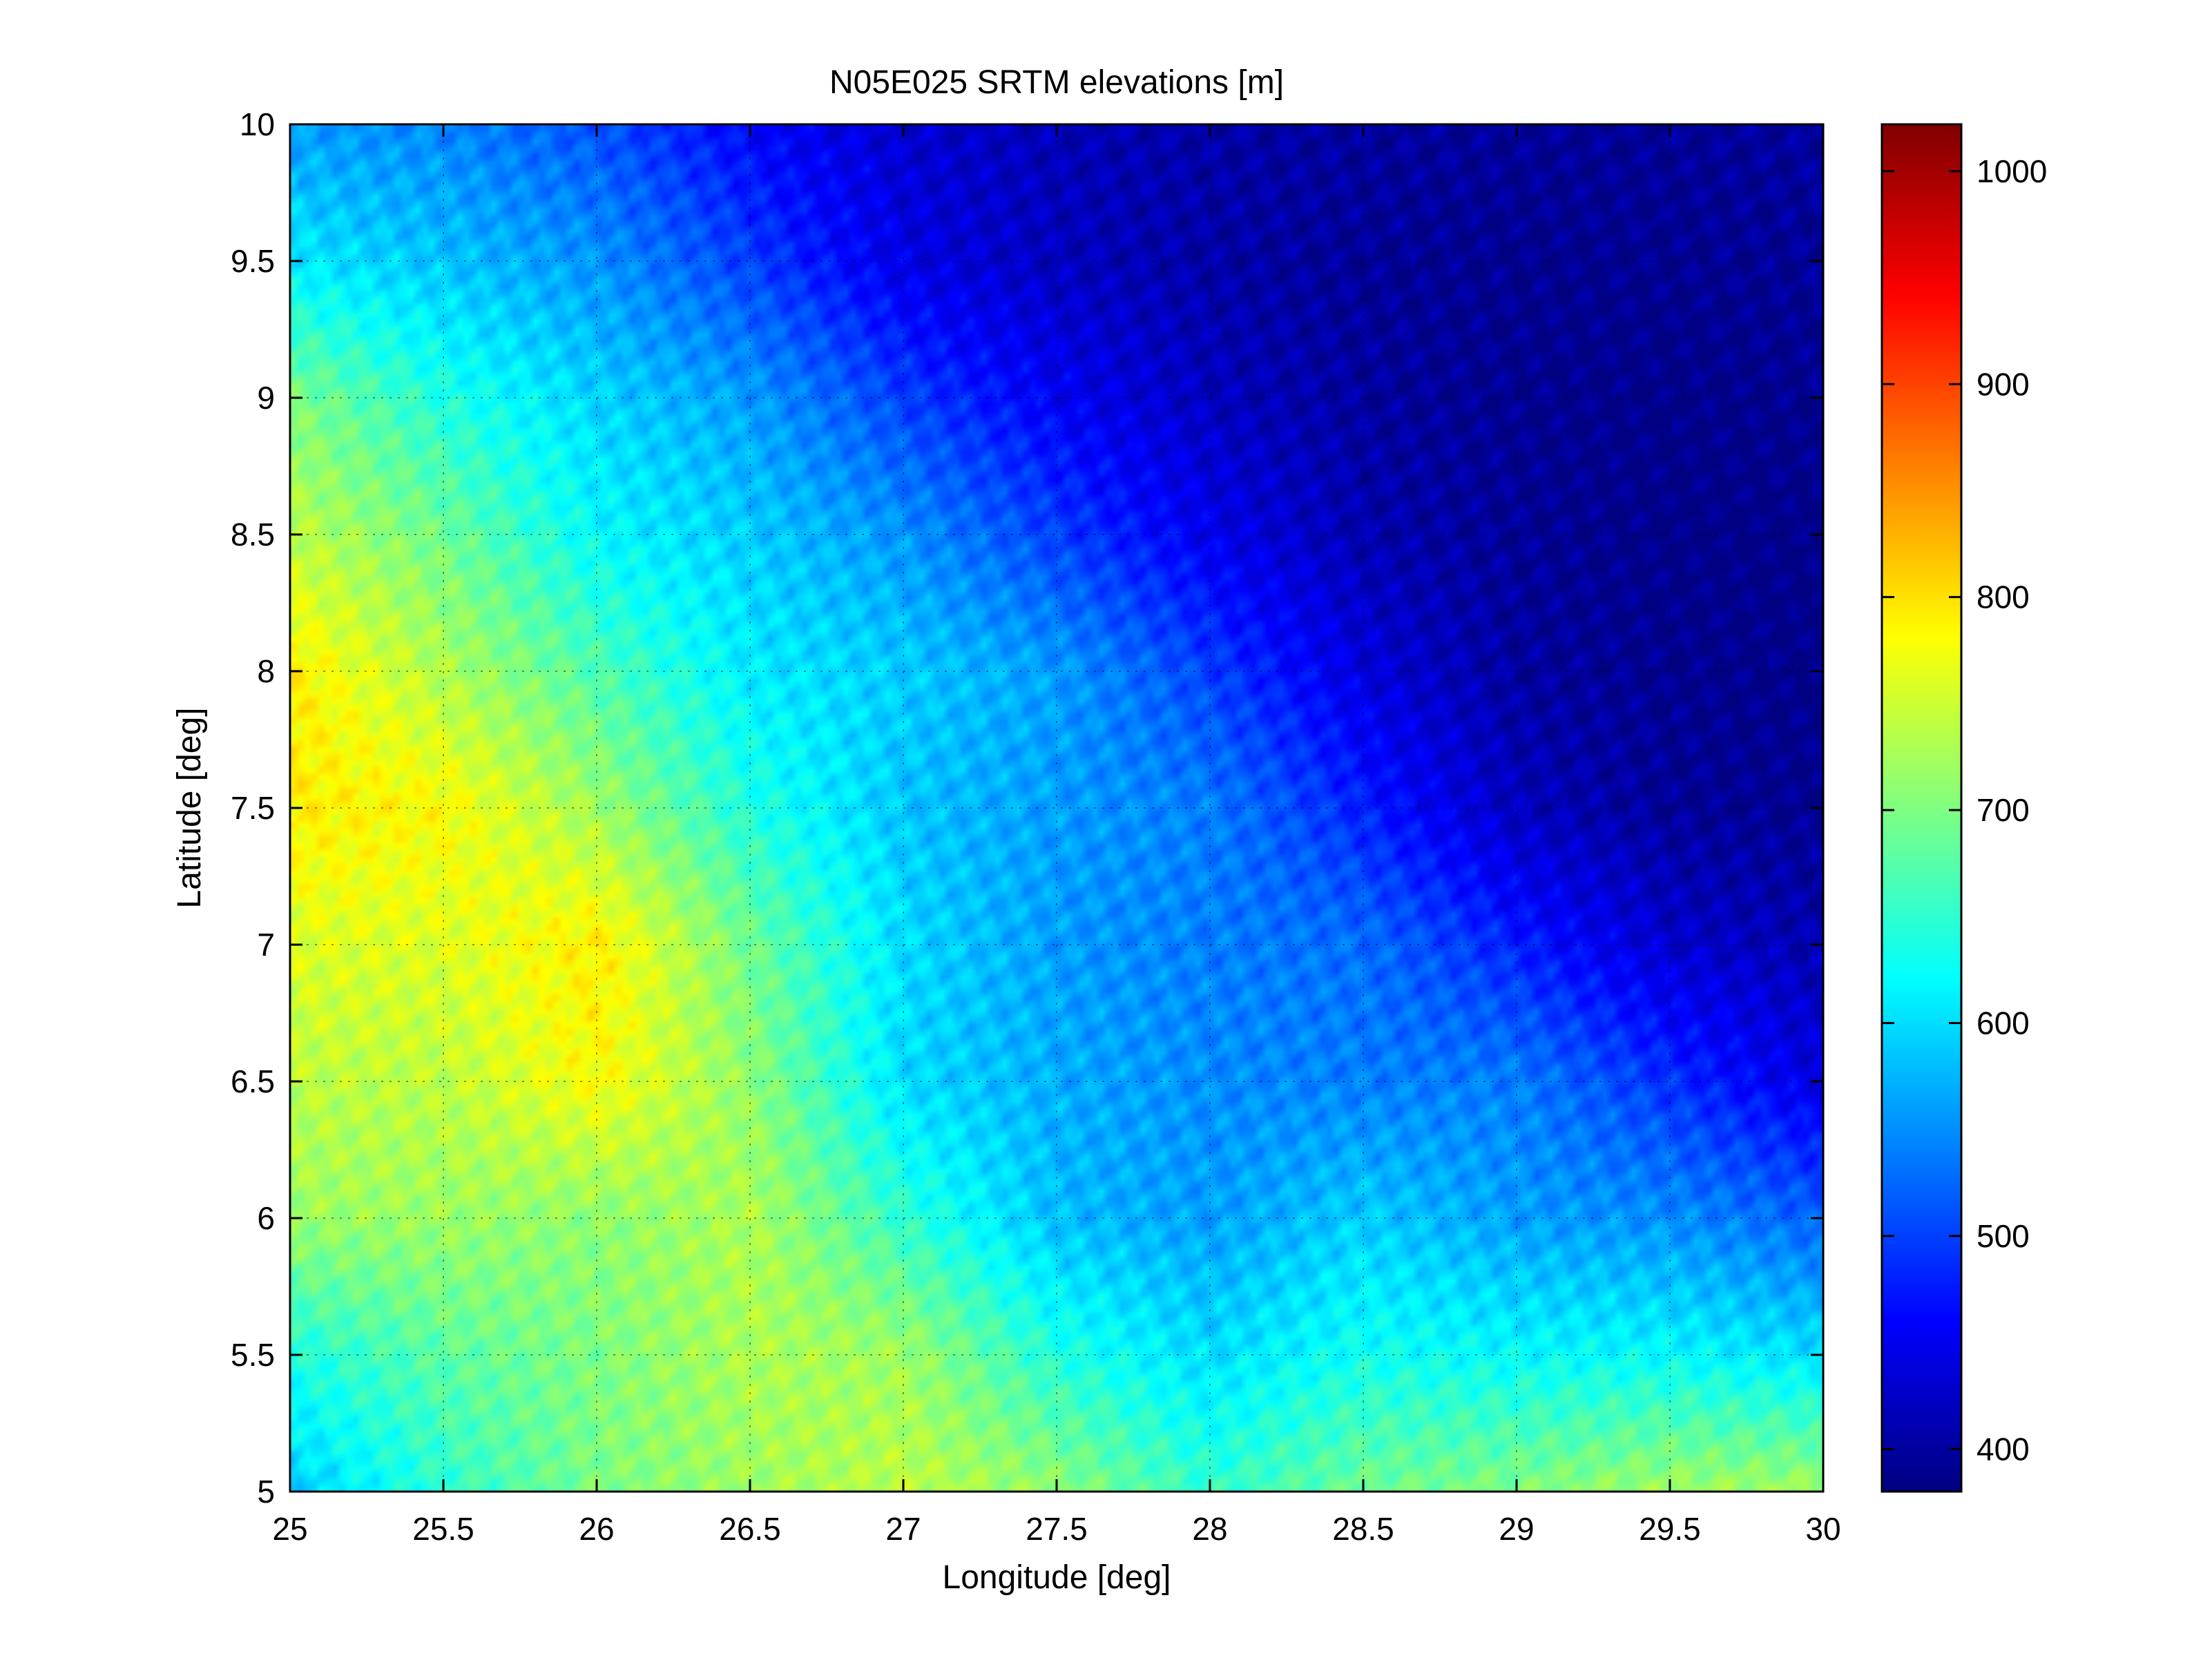 The width and height of the screenshot is (2212, 1658). Describe the element at coordinates (2004, 1023) in the screenshot. I see `colorbar-tick-label: 600` at that location.